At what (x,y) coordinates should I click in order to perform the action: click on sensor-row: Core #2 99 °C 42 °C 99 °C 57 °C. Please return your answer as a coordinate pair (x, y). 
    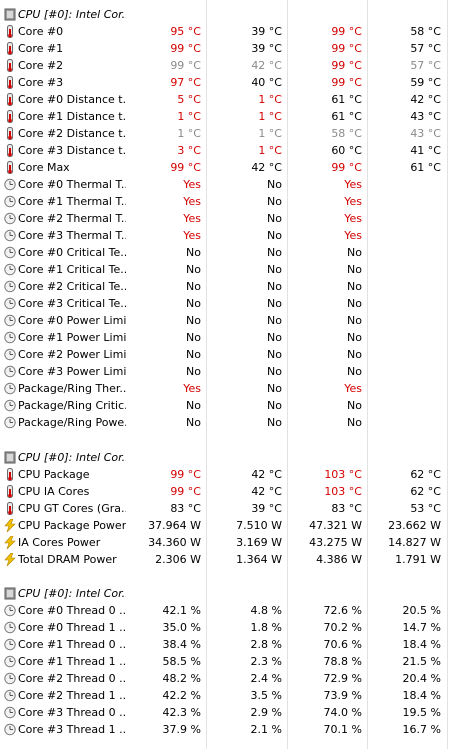
    Looking at the image, I should click on (230, 65).